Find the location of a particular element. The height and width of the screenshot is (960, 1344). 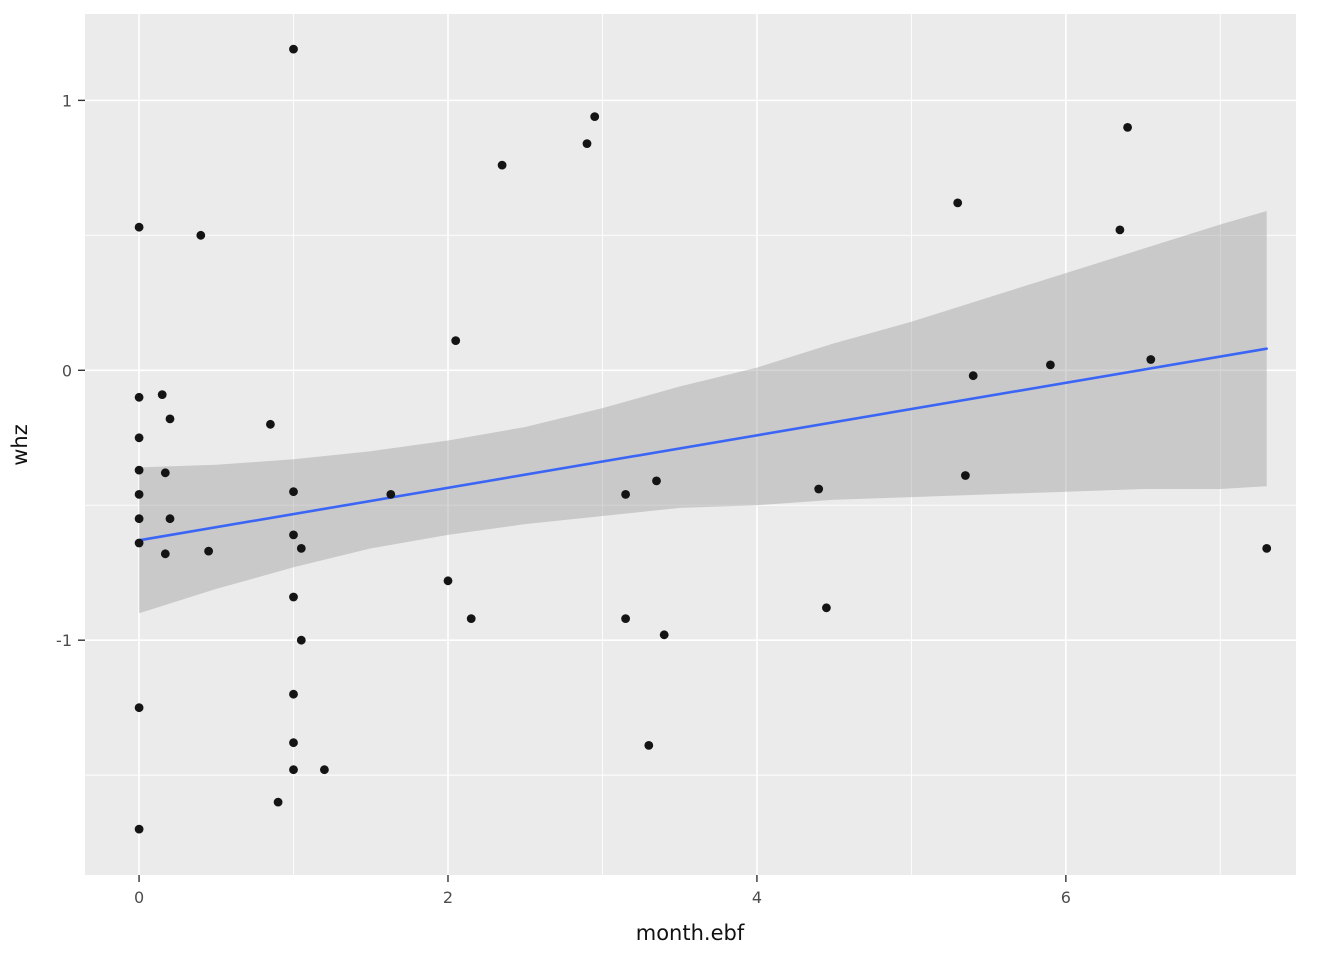

y-axis-tick-label: 0 is located at coordinates (67, 370).